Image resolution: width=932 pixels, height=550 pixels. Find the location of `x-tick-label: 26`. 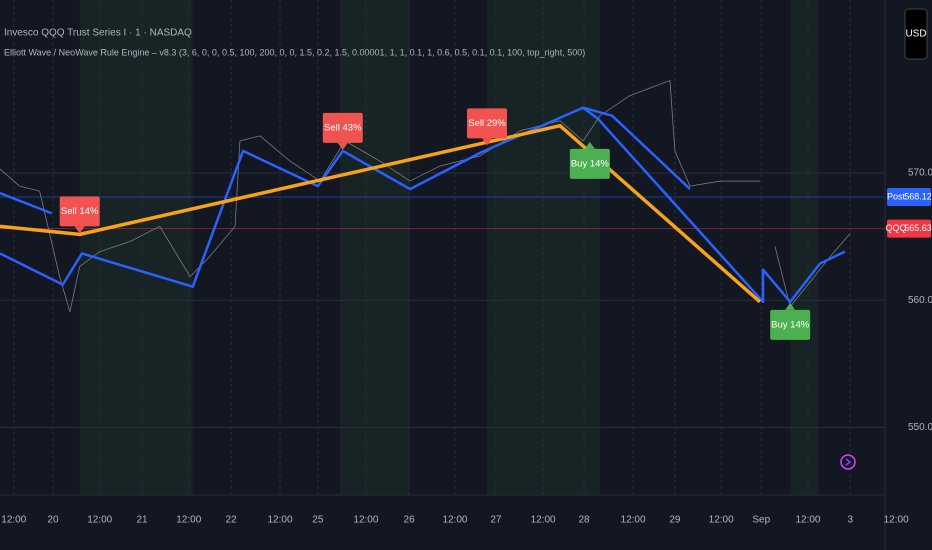

x-tick-label: 26 is located at coordinates (410, 520).